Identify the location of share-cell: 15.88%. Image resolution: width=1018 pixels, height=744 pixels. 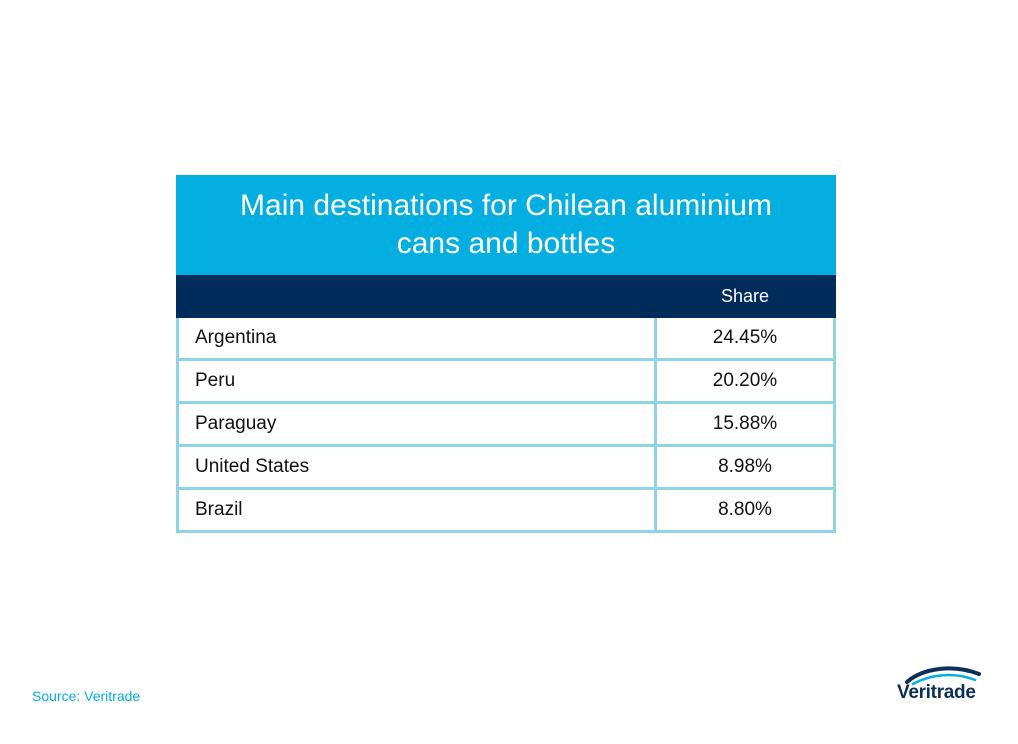
(745, 423).